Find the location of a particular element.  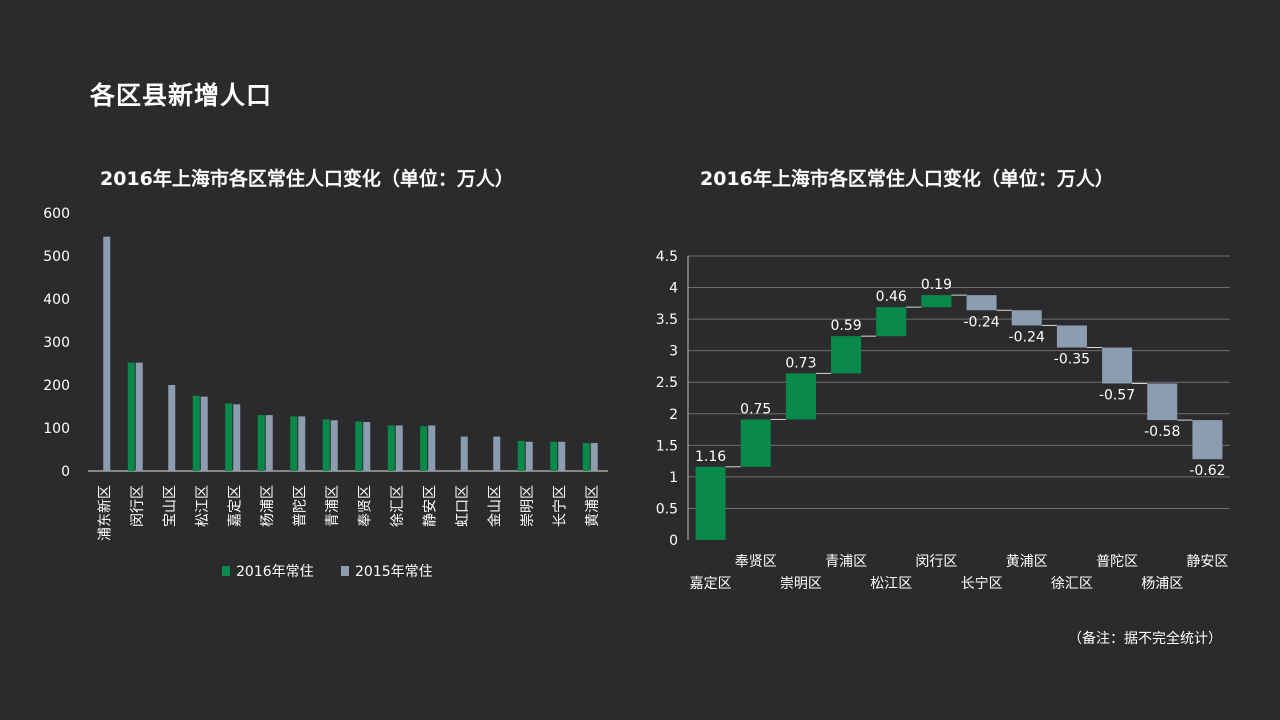

footnote: （备注：据不完全统计） is located at coordinates (1145, 639).